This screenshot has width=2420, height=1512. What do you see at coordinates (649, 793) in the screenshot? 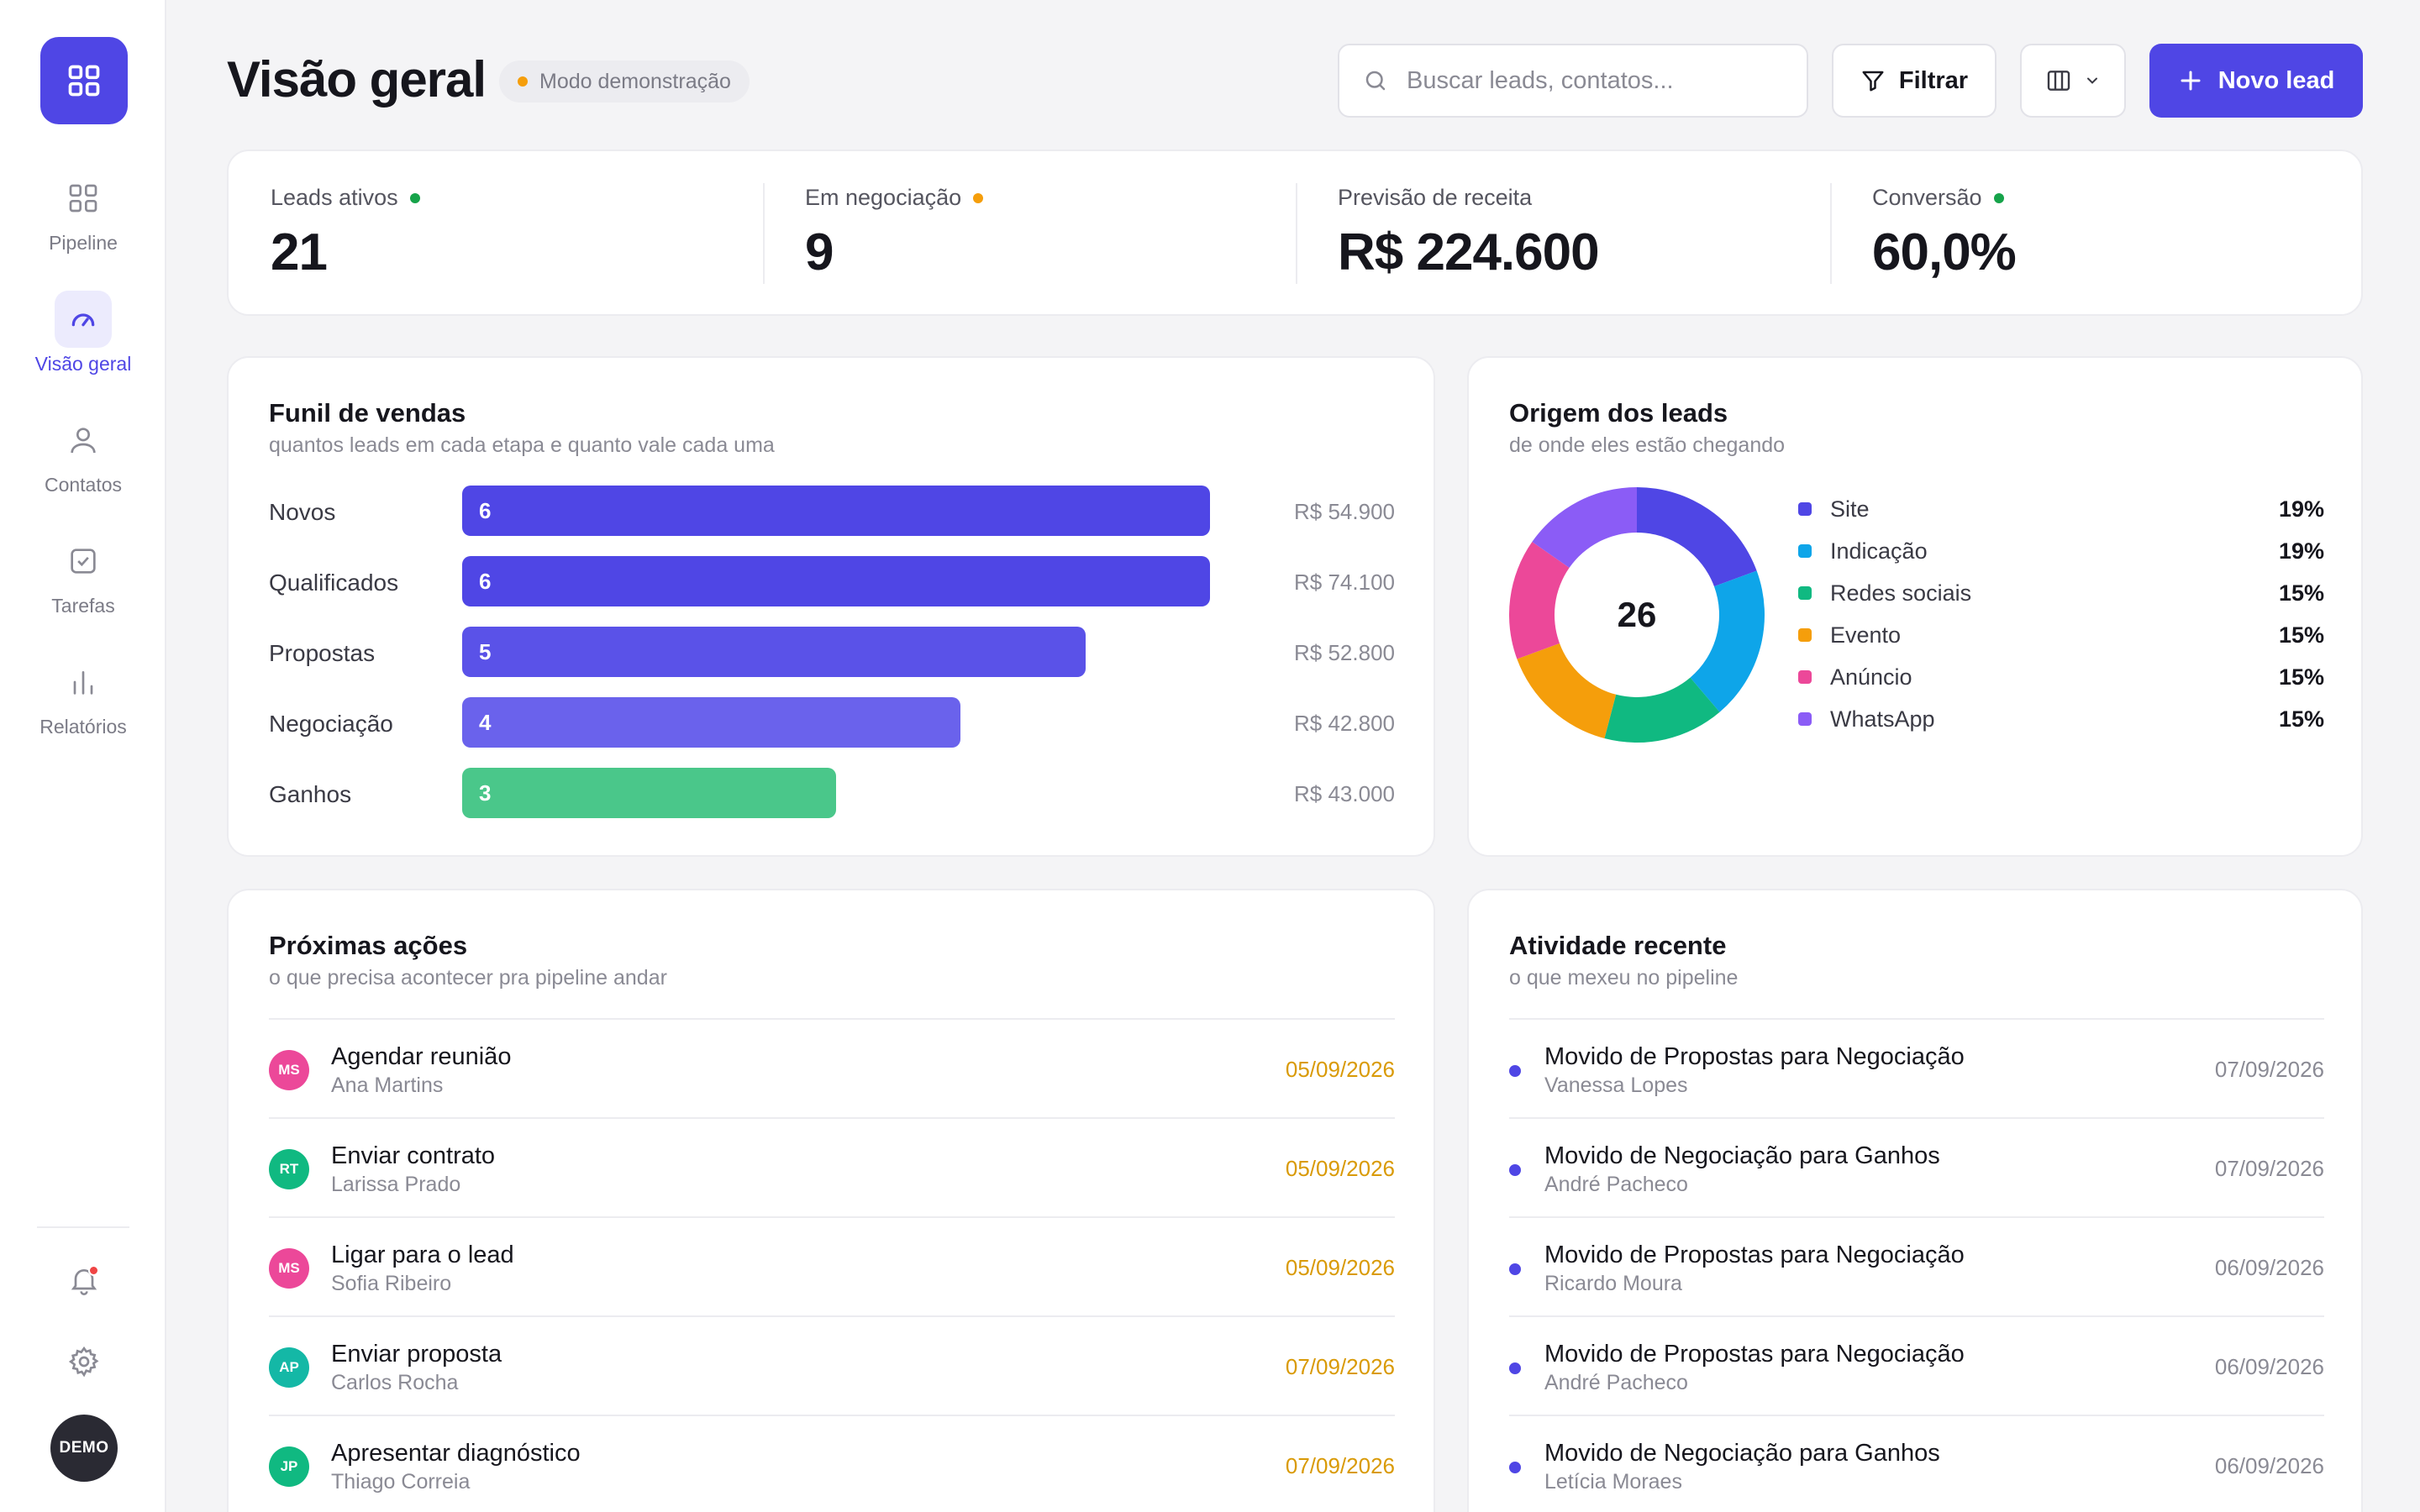
I see `funnel-bar: 3` at bounding box center [649, 793].